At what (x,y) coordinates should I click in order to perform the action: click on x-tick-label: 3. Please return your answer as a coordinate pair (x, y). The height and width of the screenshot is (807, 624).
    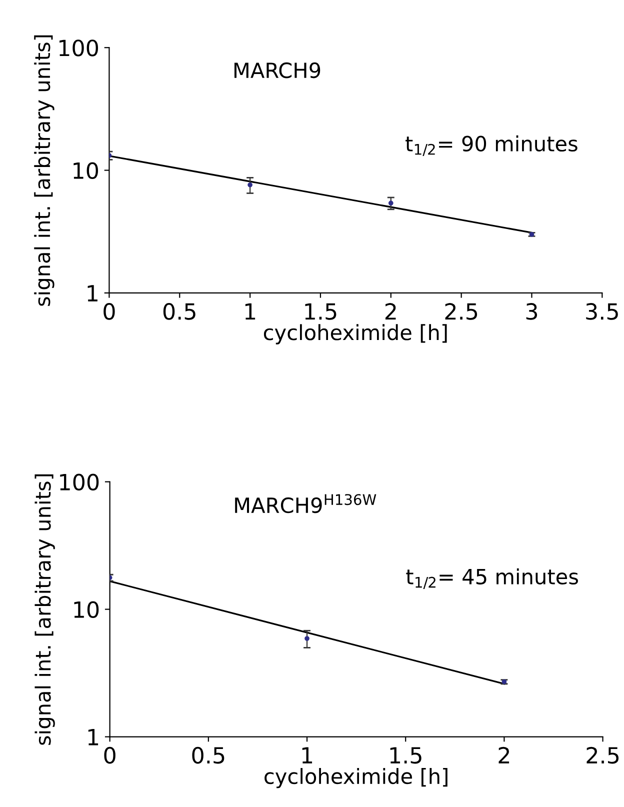
    Looking at the image, I should click on (532, 311).